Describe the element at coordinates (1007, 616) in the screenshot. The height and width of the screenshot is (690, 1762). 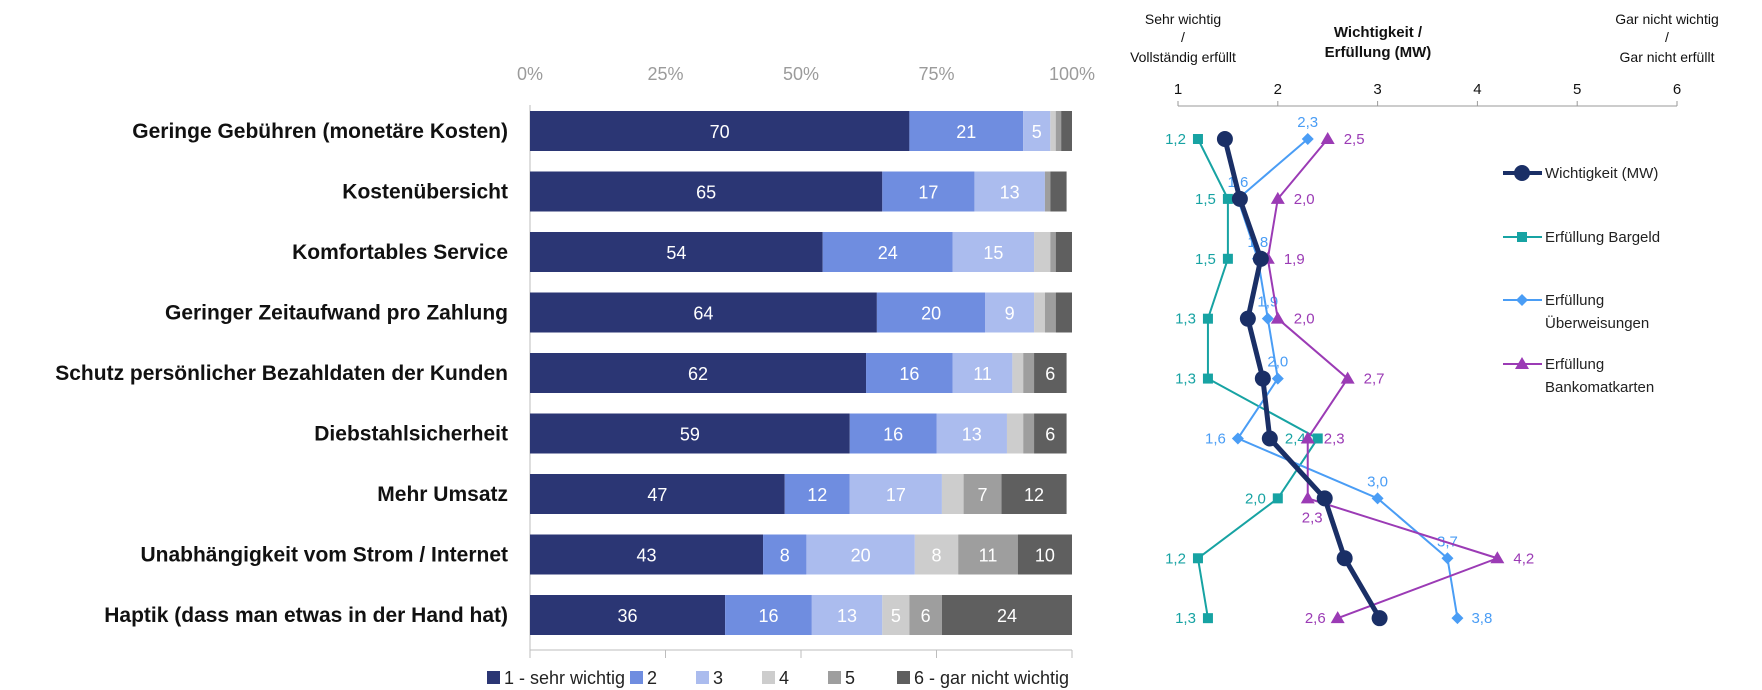
I see `bar-value-label: 24` at that location.